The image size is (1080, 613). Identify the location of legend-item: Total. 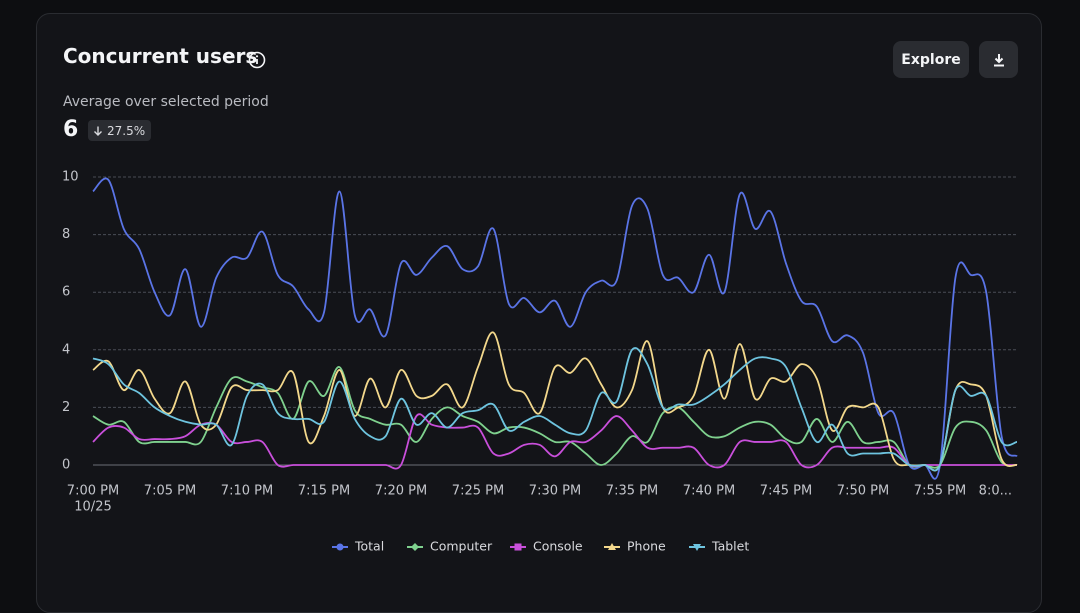
(358, 546).